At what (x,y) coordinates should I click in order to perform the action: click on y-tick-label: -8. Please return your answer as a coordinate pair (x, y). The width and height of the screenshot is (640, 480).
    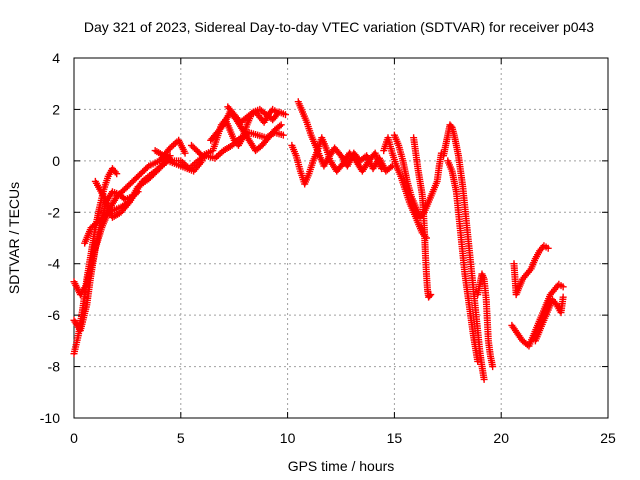
    Looking at the image, I should click on (54, 367).